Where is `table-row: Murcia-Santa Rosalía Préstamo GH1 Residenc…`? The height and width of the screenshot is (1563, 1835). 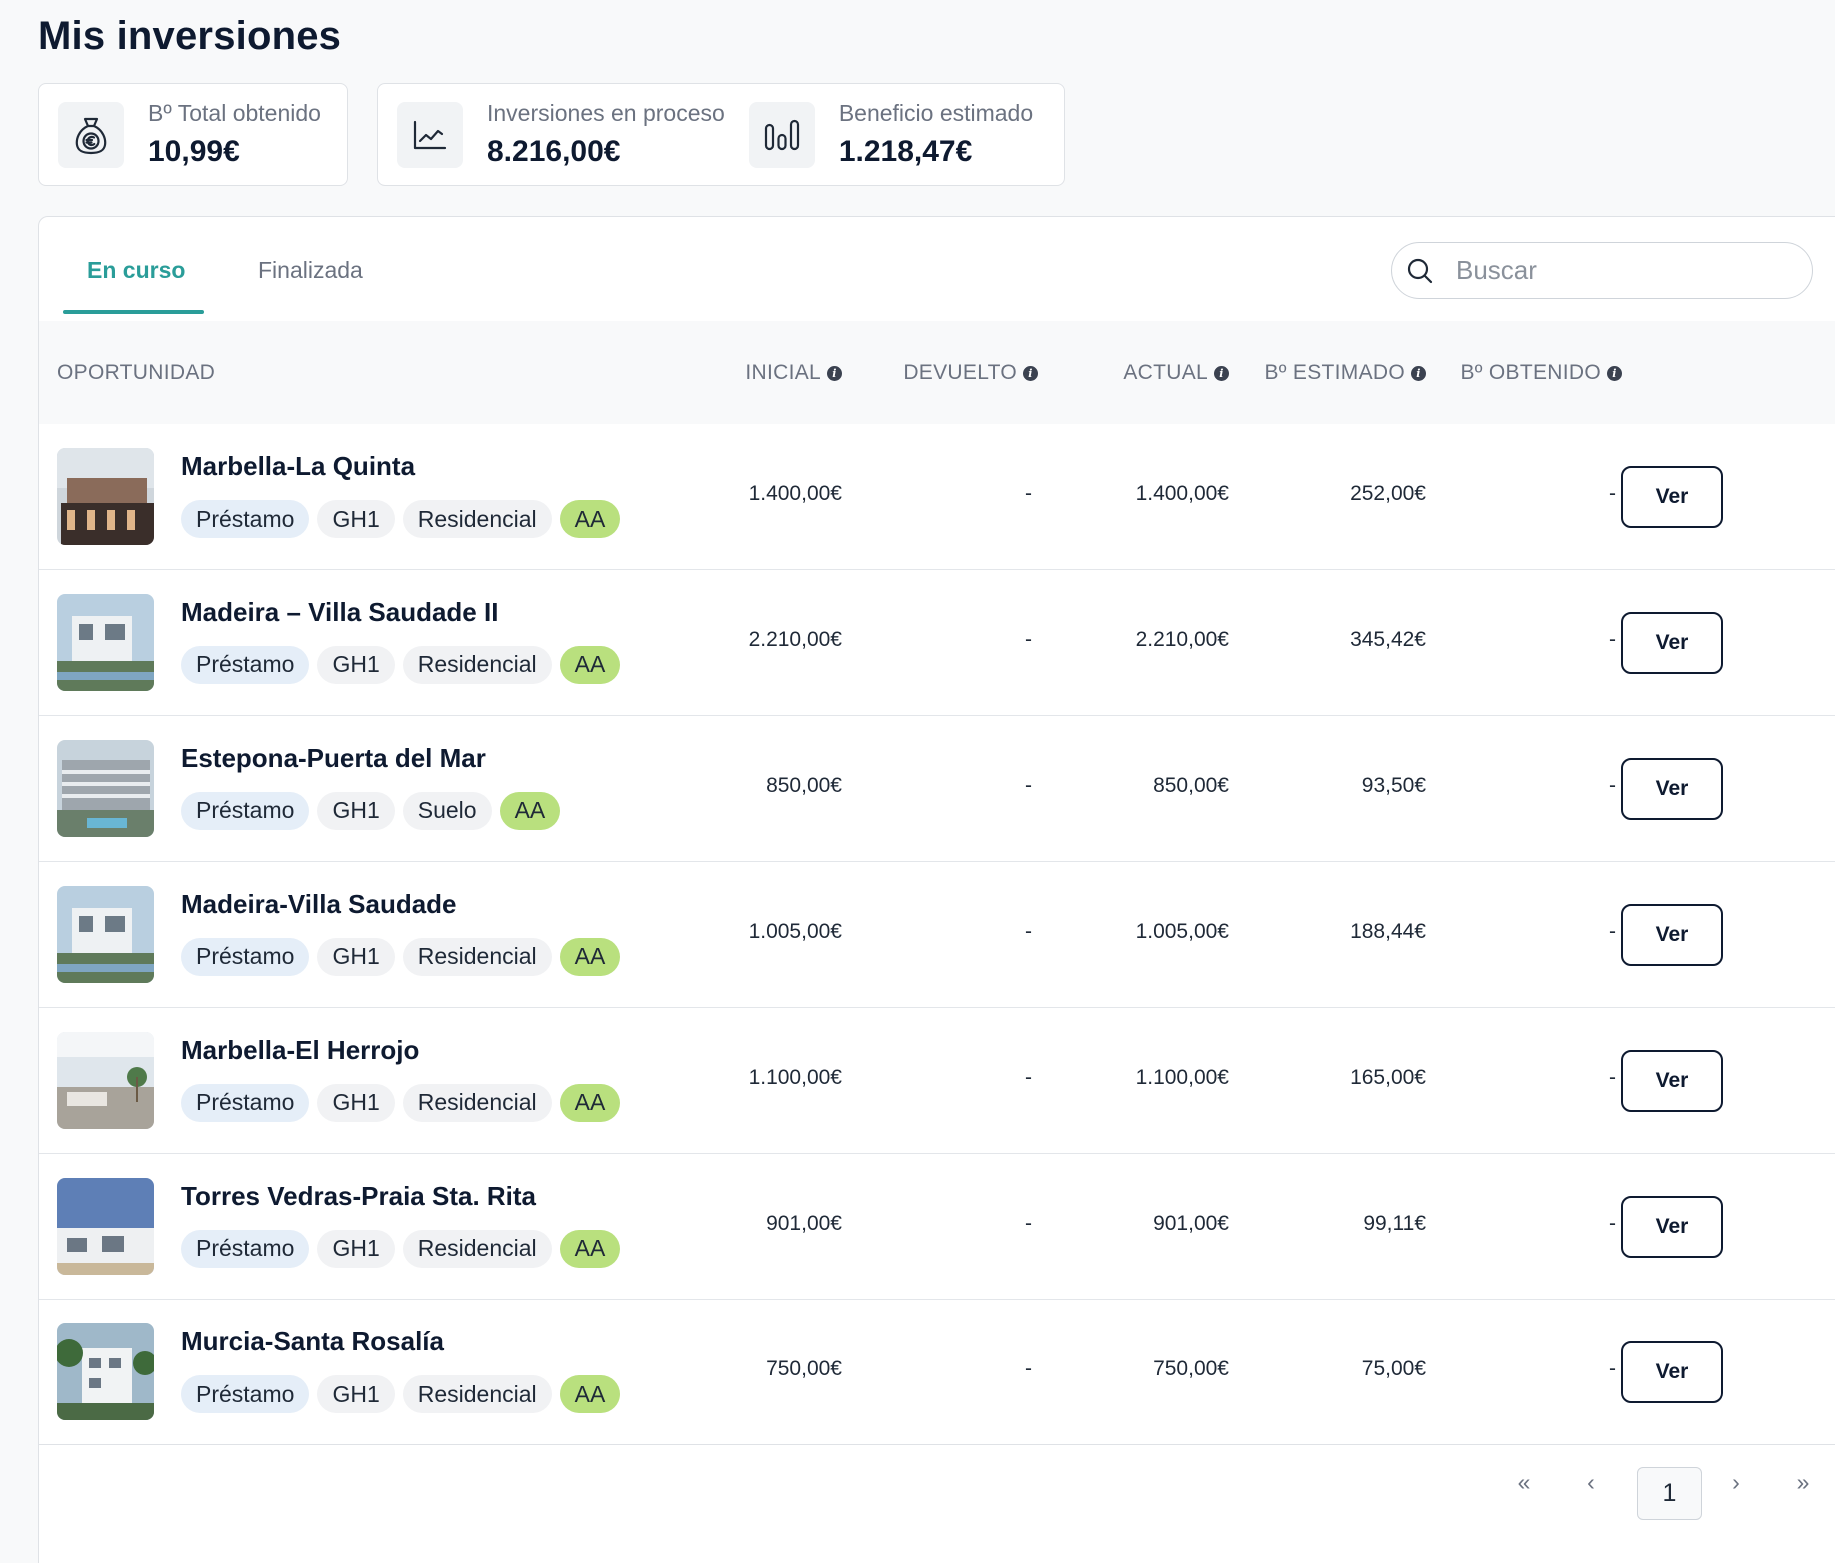 table-row: Murcia-Santa Rosalía Préstamo GH1 Residenc… is located at coordinates (937, 1372).